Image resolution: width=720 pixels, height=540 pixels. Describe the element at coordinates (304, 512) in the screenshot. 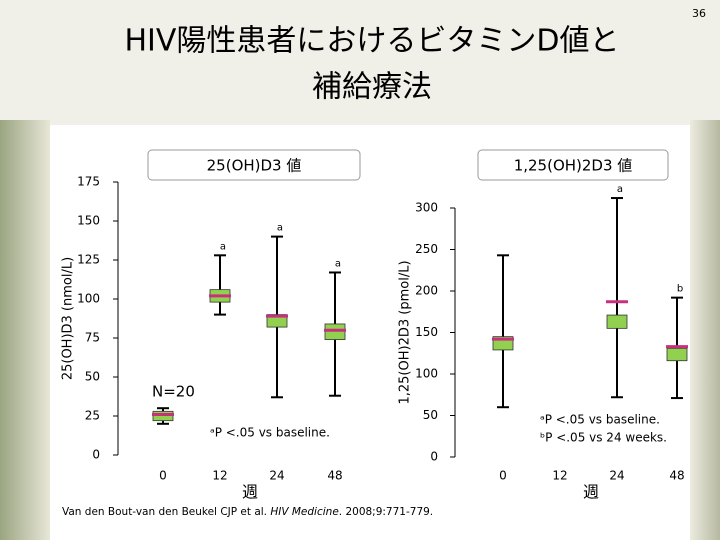

I see `journal: HIV Medicine` at that location.